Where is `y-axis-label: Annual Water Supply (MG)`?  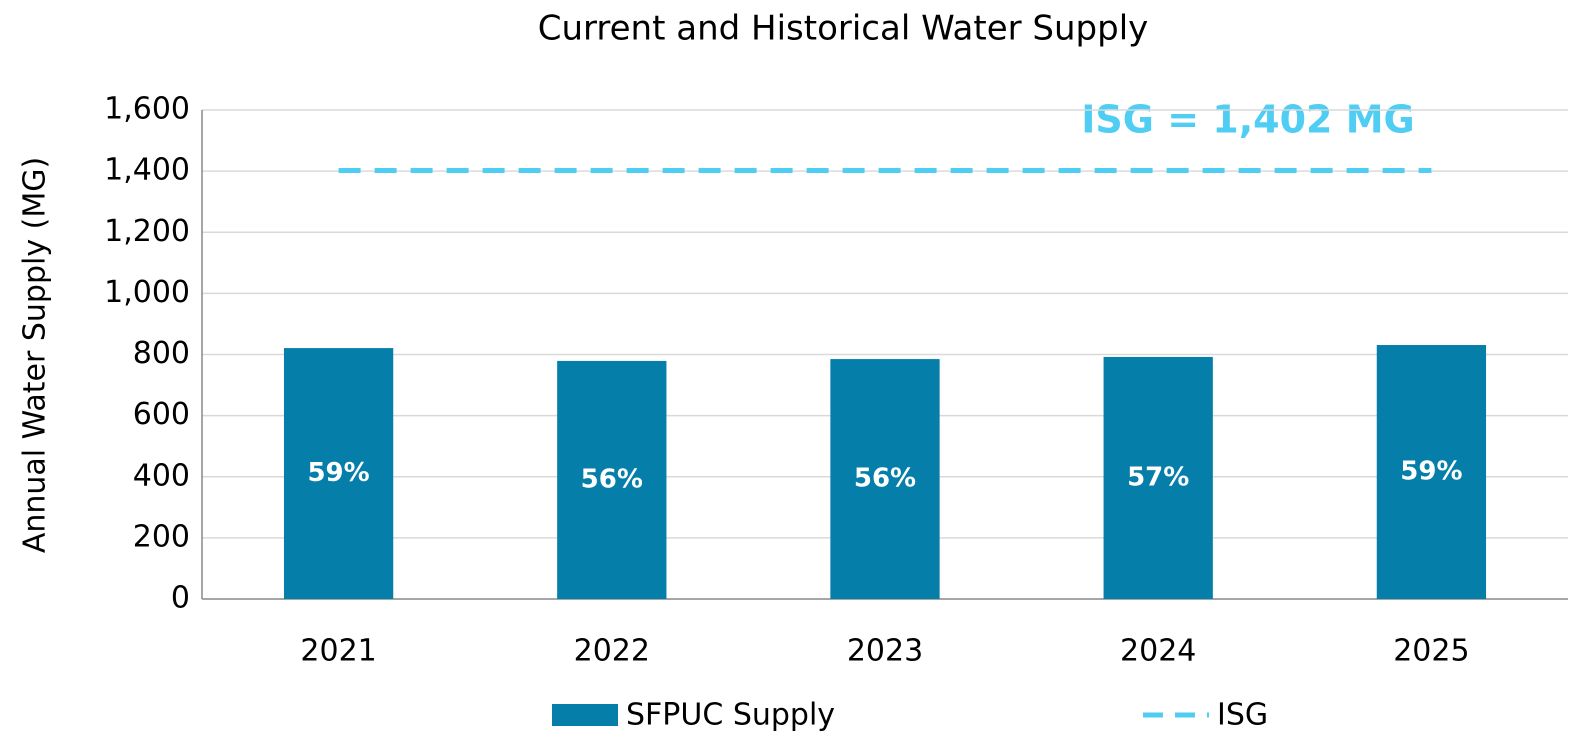
y-axis-label: Annual Water Supply (MG) is located at coordinates (35, 355).